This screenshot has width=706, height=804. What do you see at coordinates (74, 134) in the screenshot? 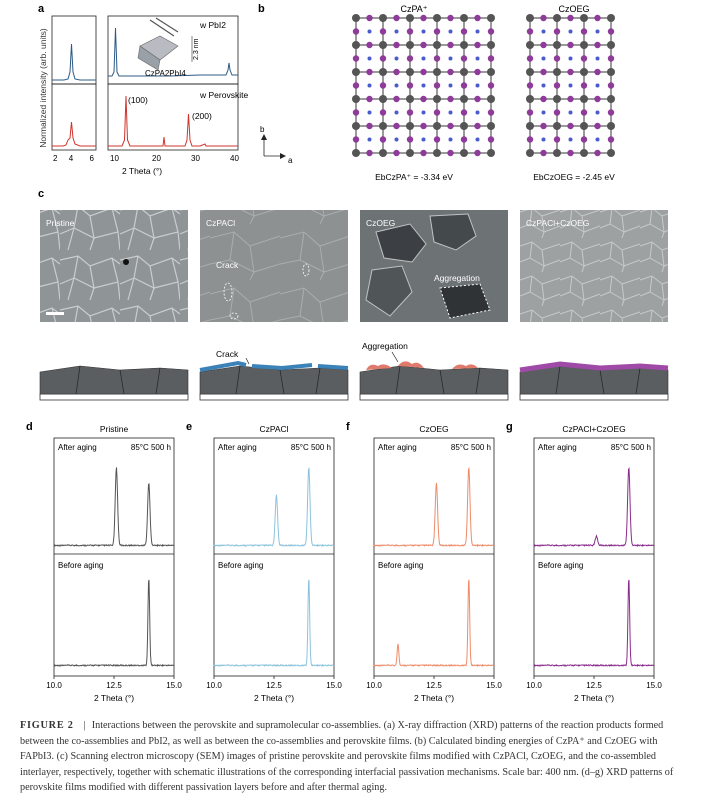
I see `panel-a-left-bottom-curve` at bounding box center [74, 134].